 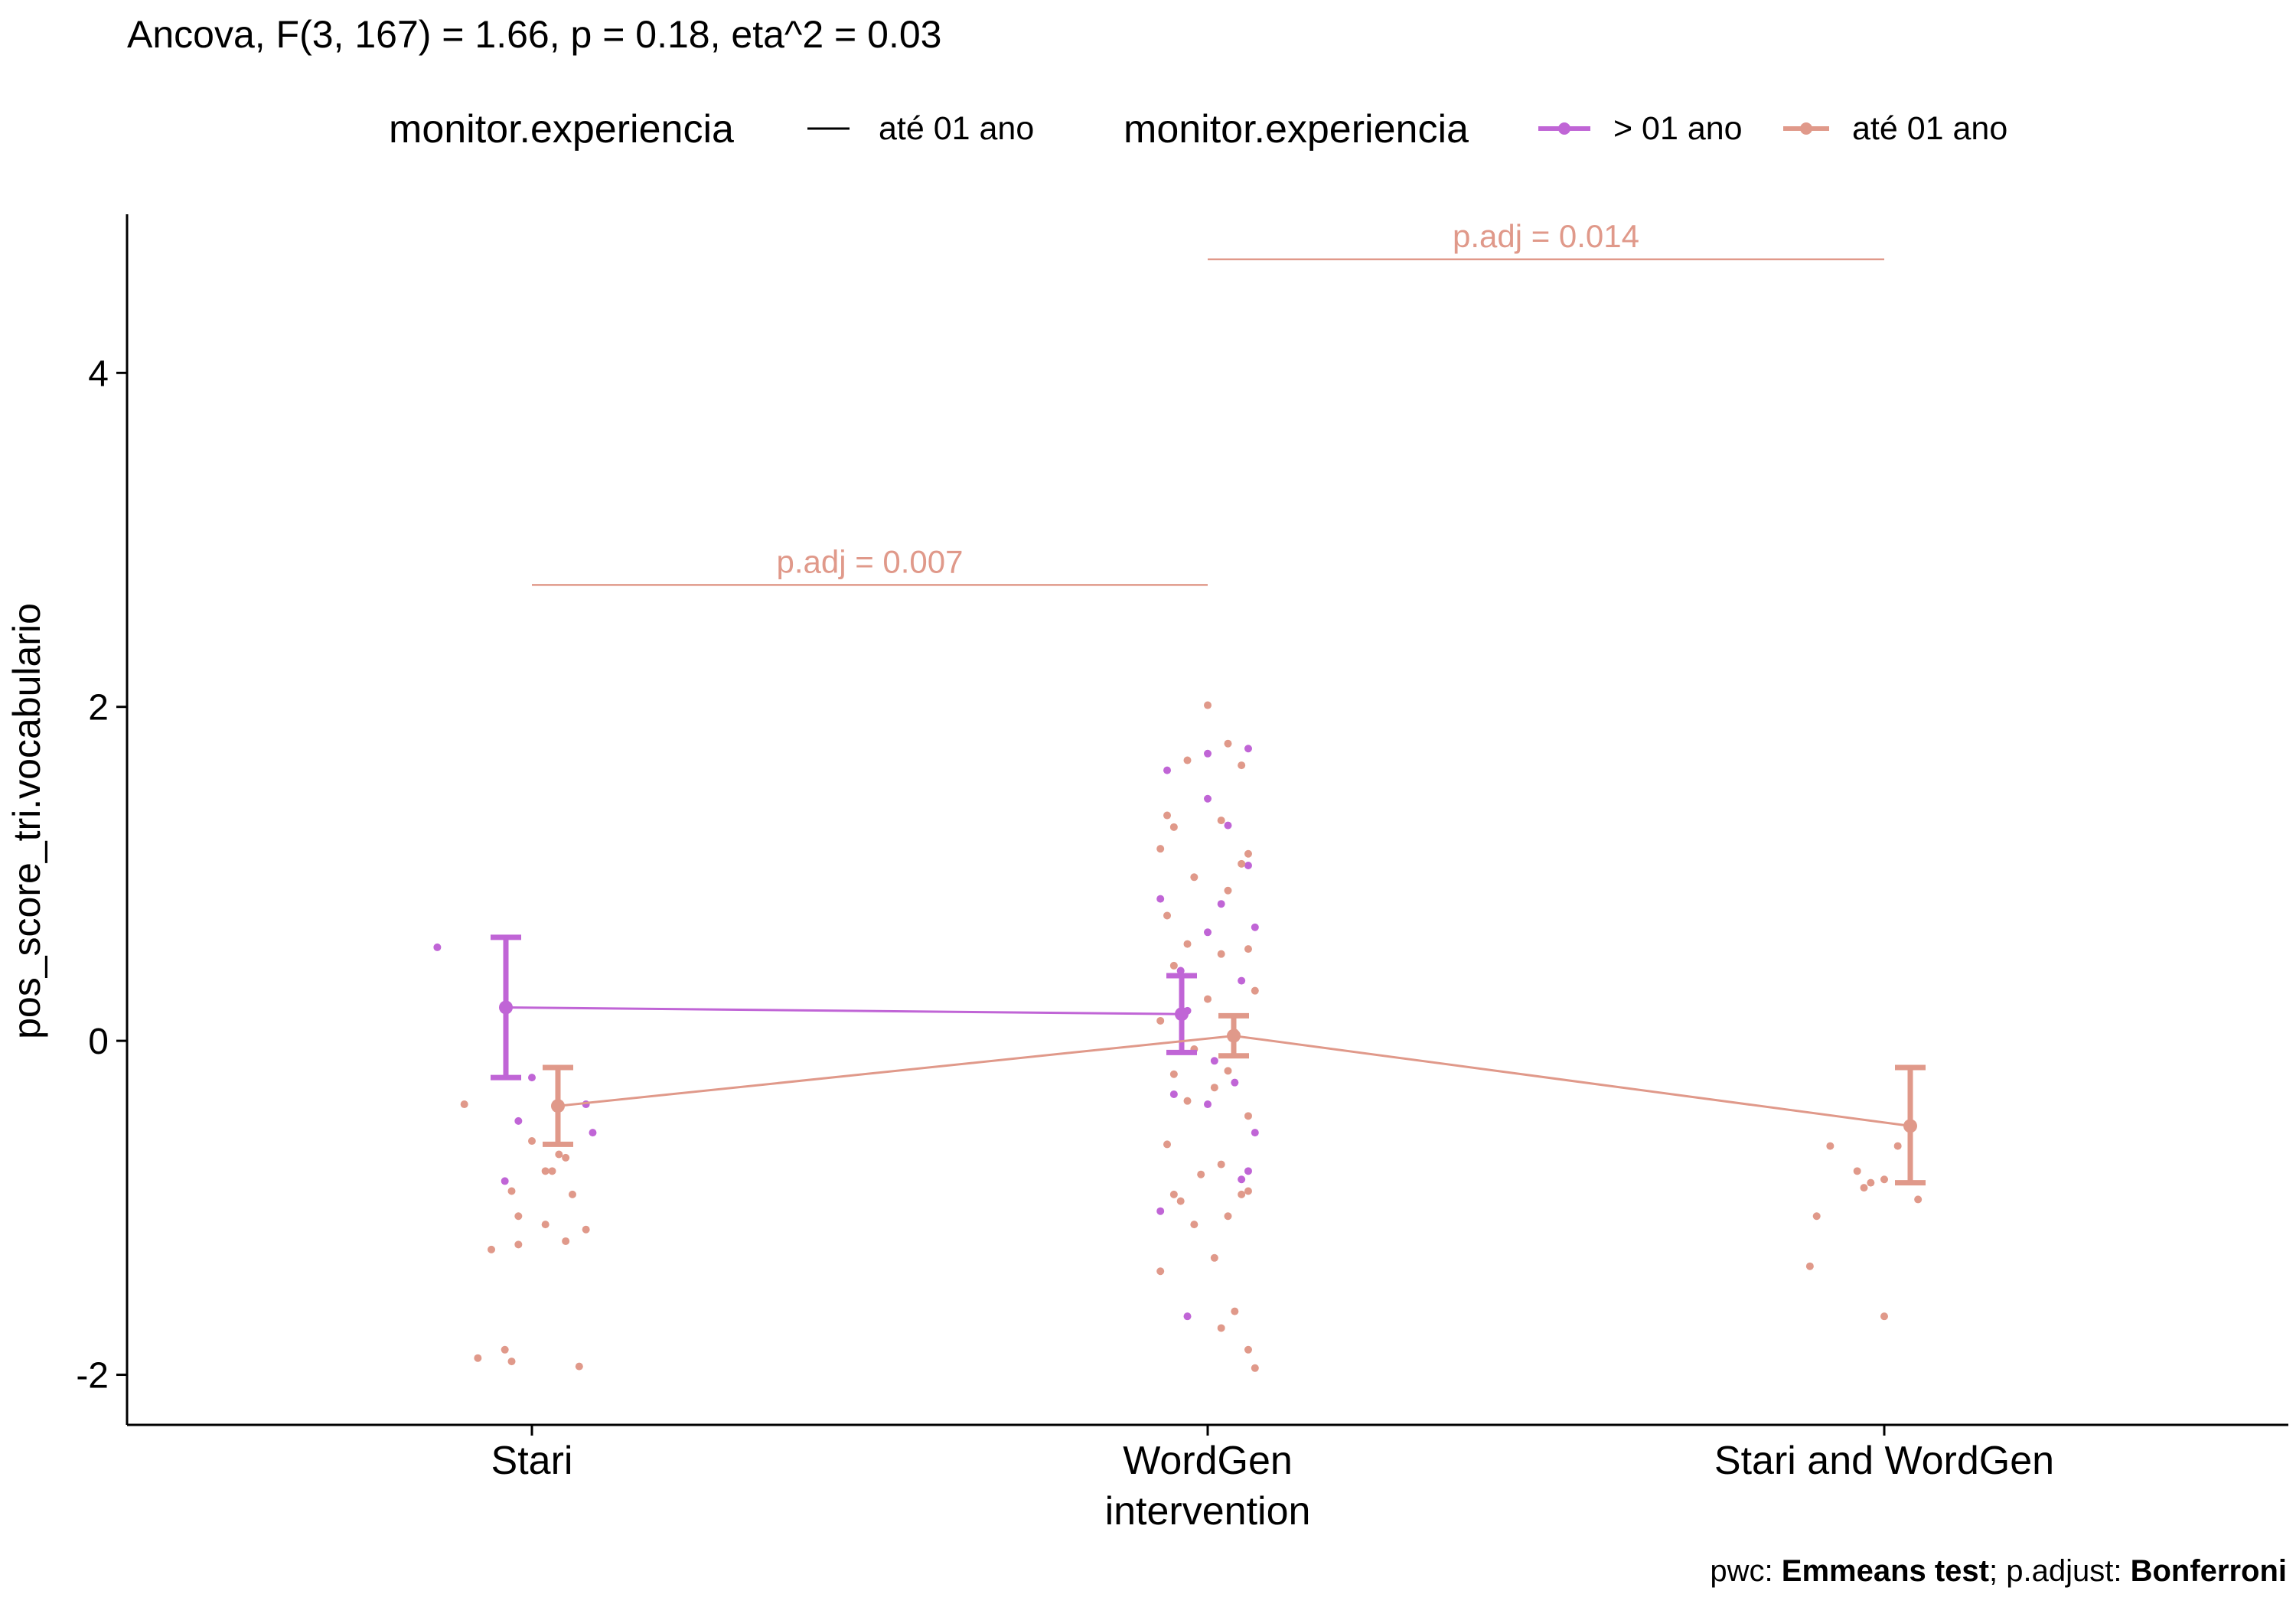 What do you see at coordinates (2209, 1571) in the screenshot?
I see `caption-adjust-method: Bonferroni` at bounding box center [2209, 1571].